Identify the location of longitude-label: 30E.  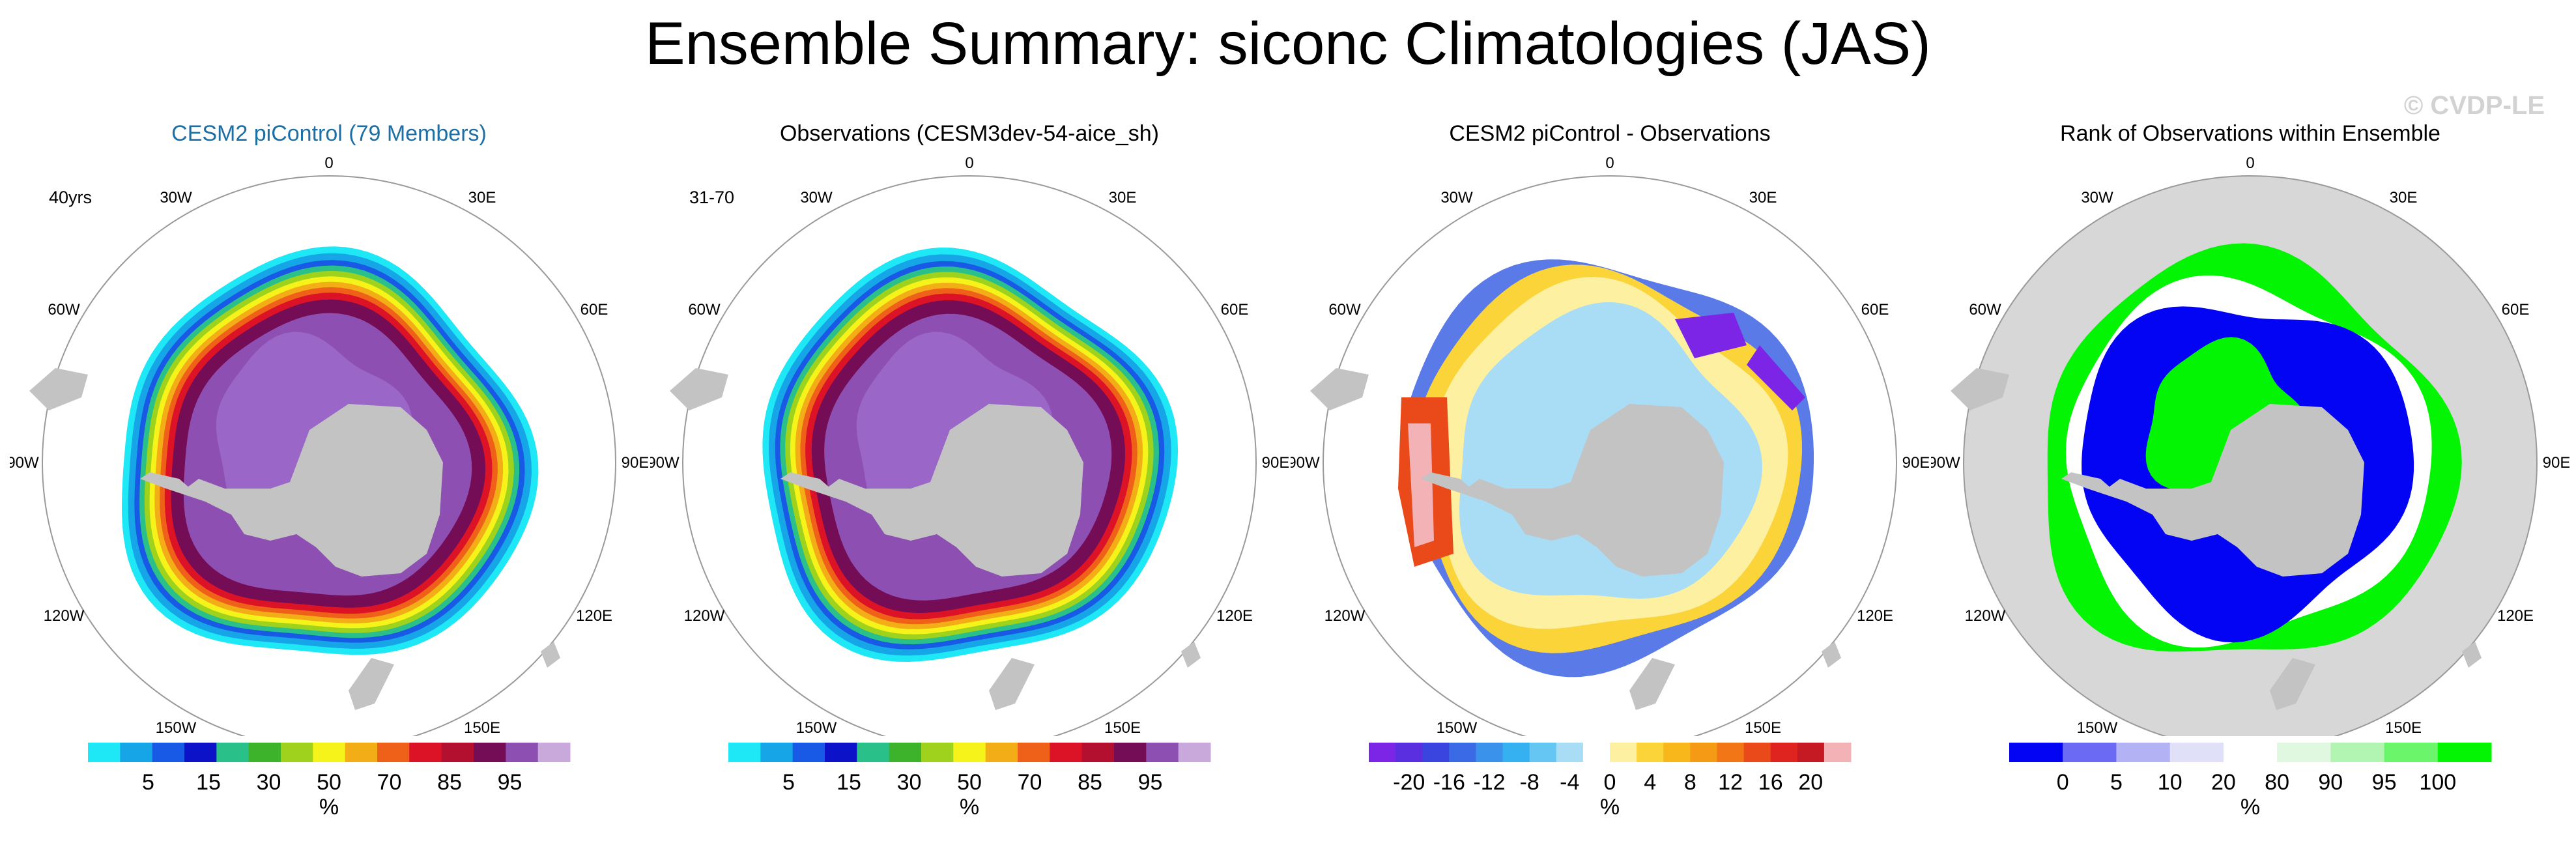
(2404, 198).